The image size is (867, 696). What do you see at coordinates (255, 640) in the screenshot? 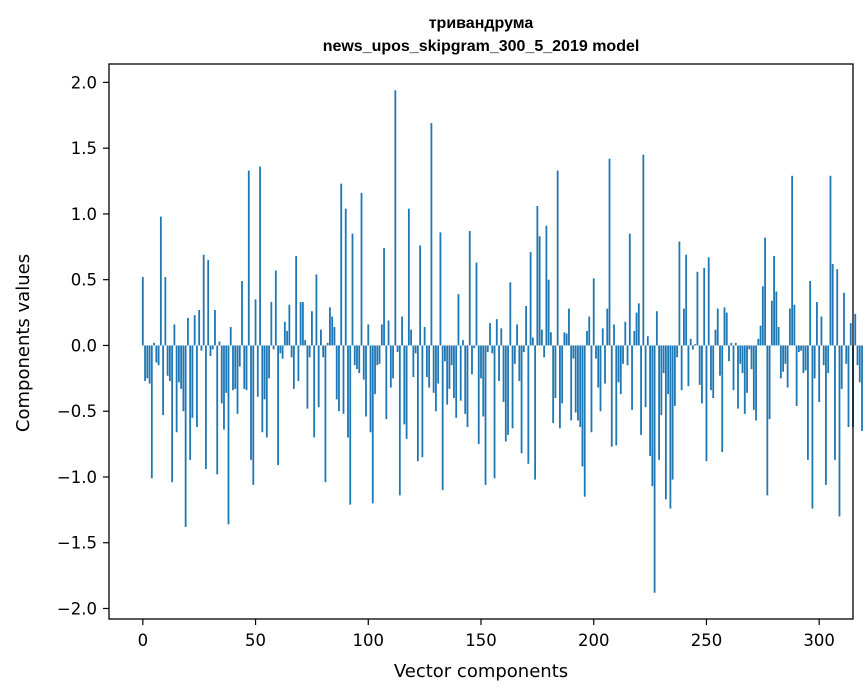
I see `x-tick-label: 50` at bounding box center [255, 640].